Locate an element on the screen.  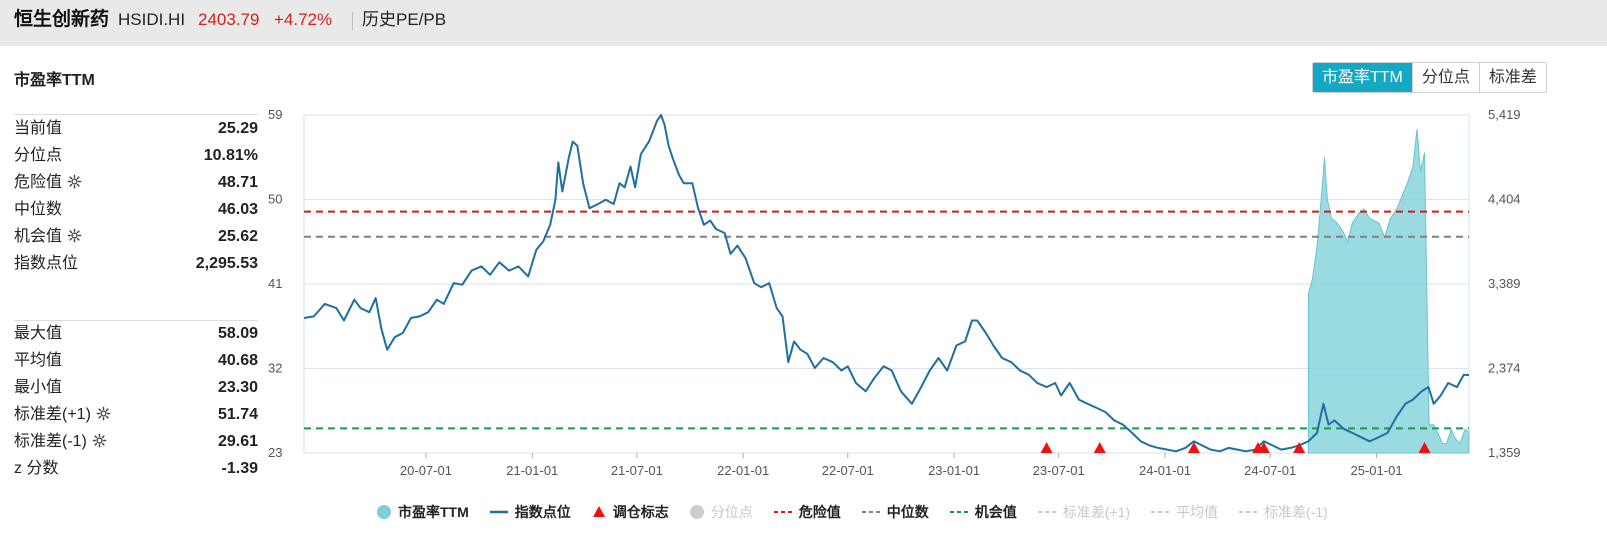
section-title: 市盈率TTM is located at coordinates (54, 80).